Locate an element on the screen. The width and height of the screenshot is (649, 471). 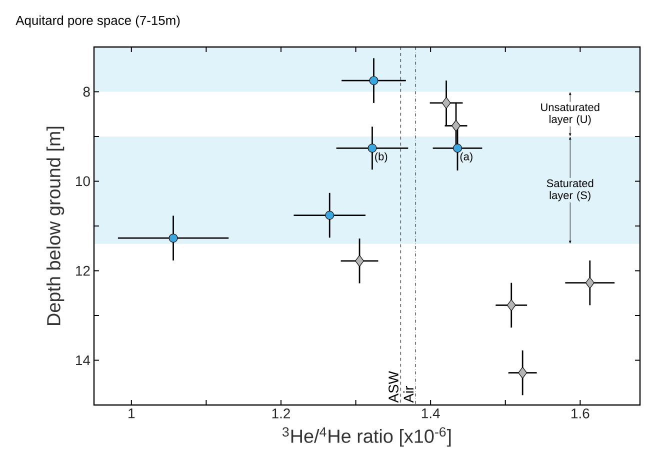
chart-title: Aquitard pore space (7-15m) is located at coordinates (98, 21).